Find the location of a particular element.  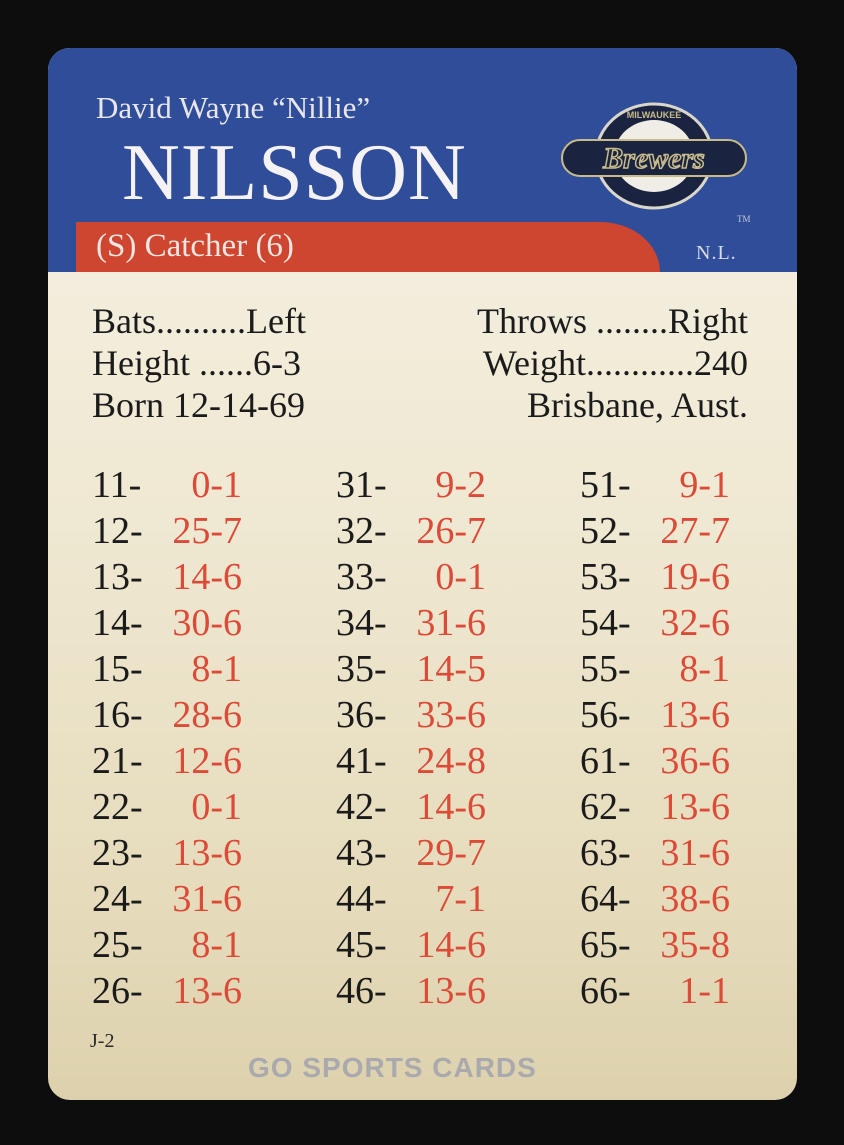

chart-row: 46- 13-6 is located at coordinates (458, 991).